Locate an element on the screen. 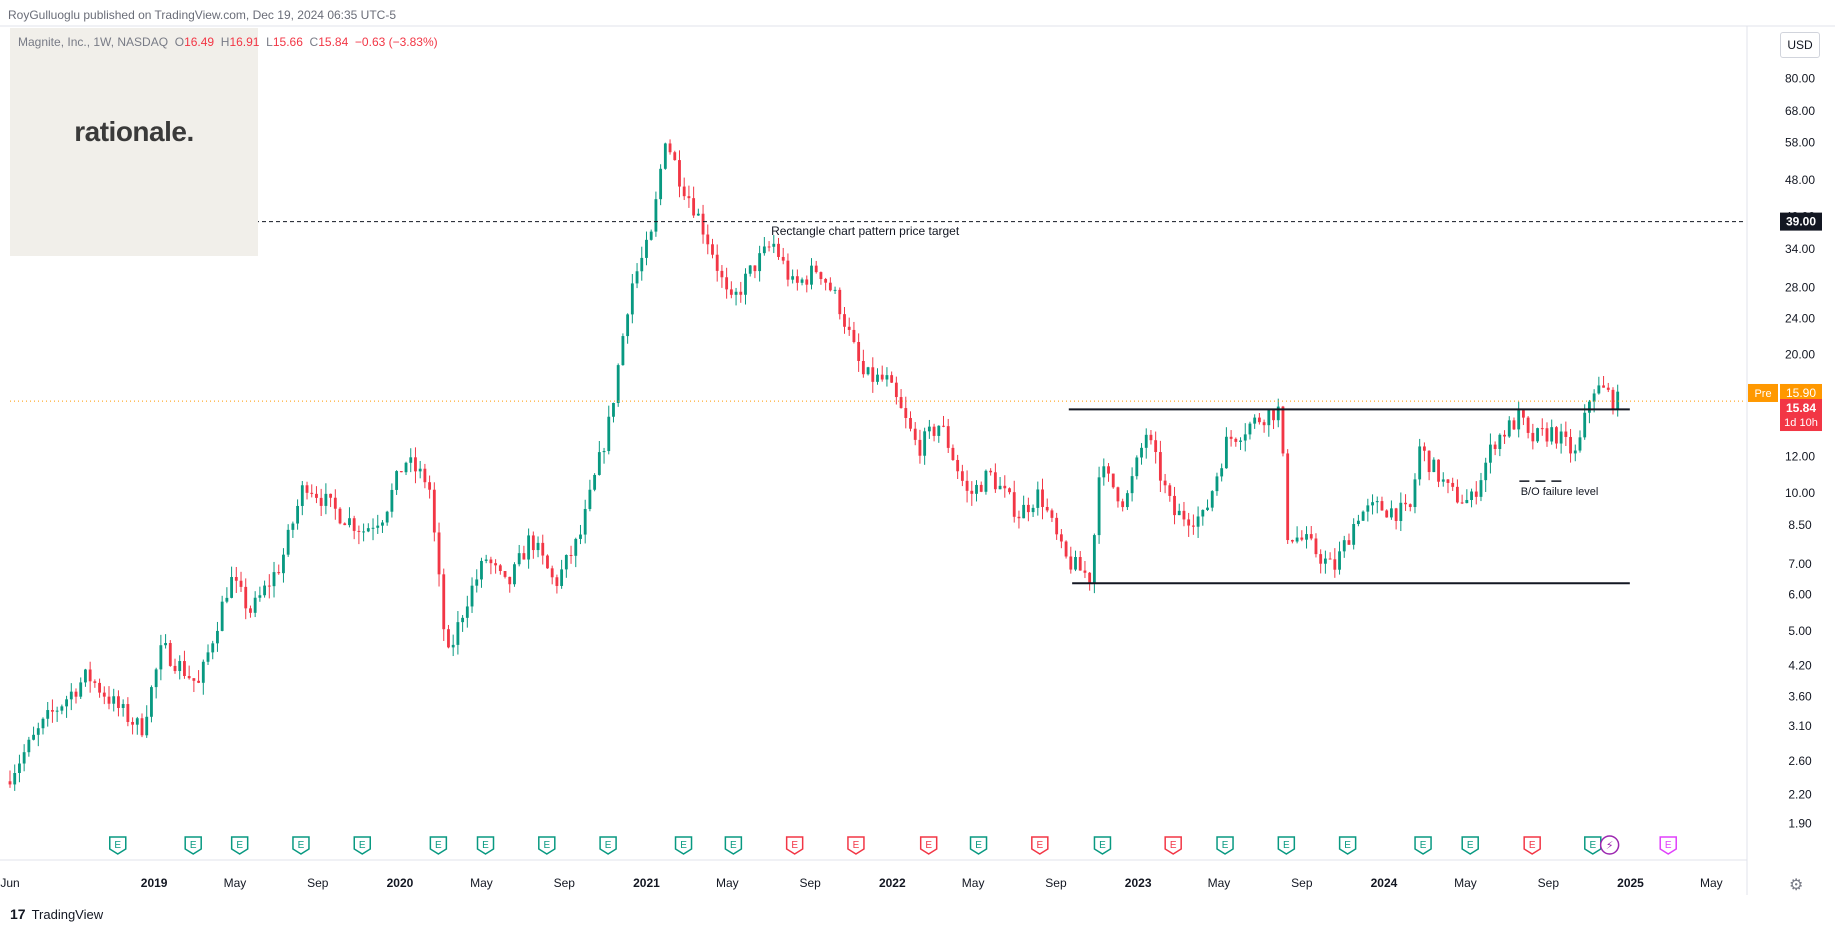 Image resolution: width=1835 pixels, height=931 pixels. x-tick-label: Jun is located at coordinates (9, 883).